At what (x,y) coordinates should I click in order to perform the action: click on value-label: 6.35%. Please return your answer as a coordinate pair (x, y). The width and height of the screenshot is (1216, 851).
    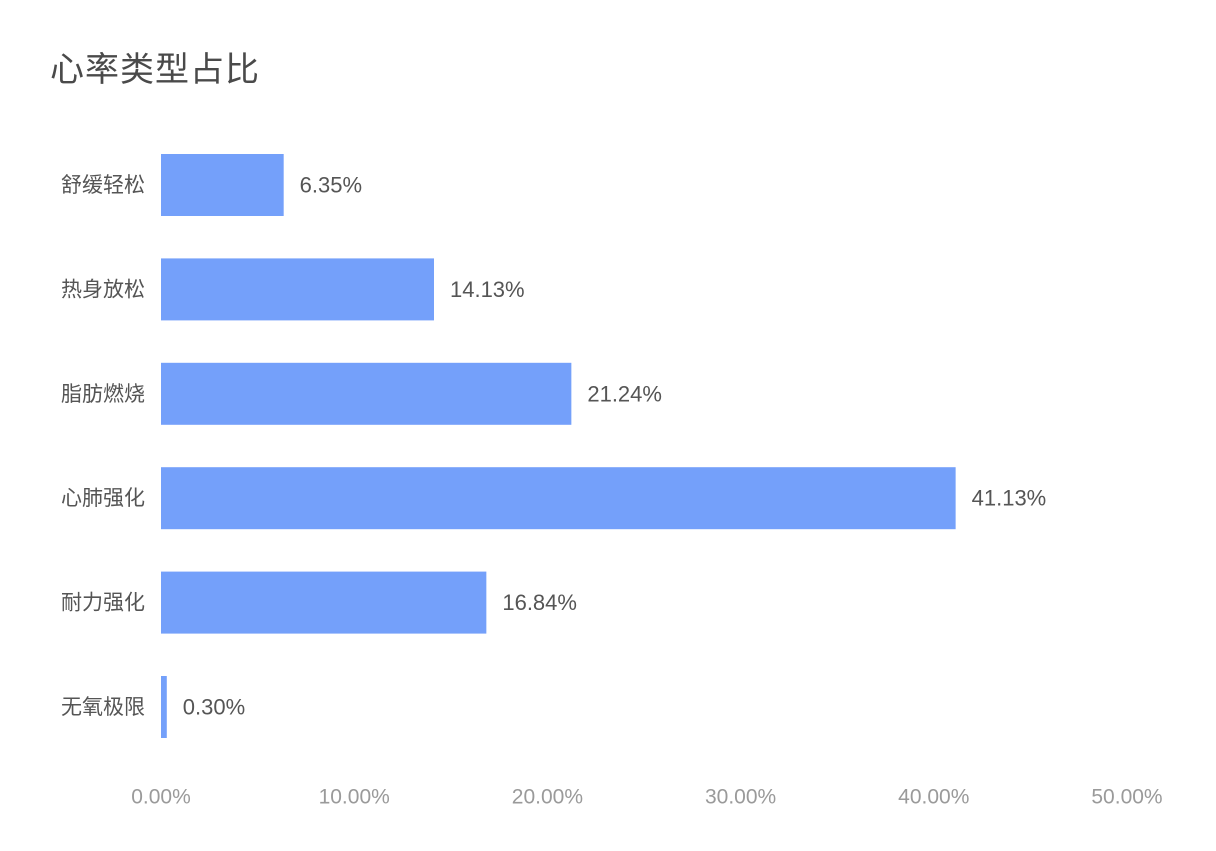
    Looking at the image, I should click on (331, 185).